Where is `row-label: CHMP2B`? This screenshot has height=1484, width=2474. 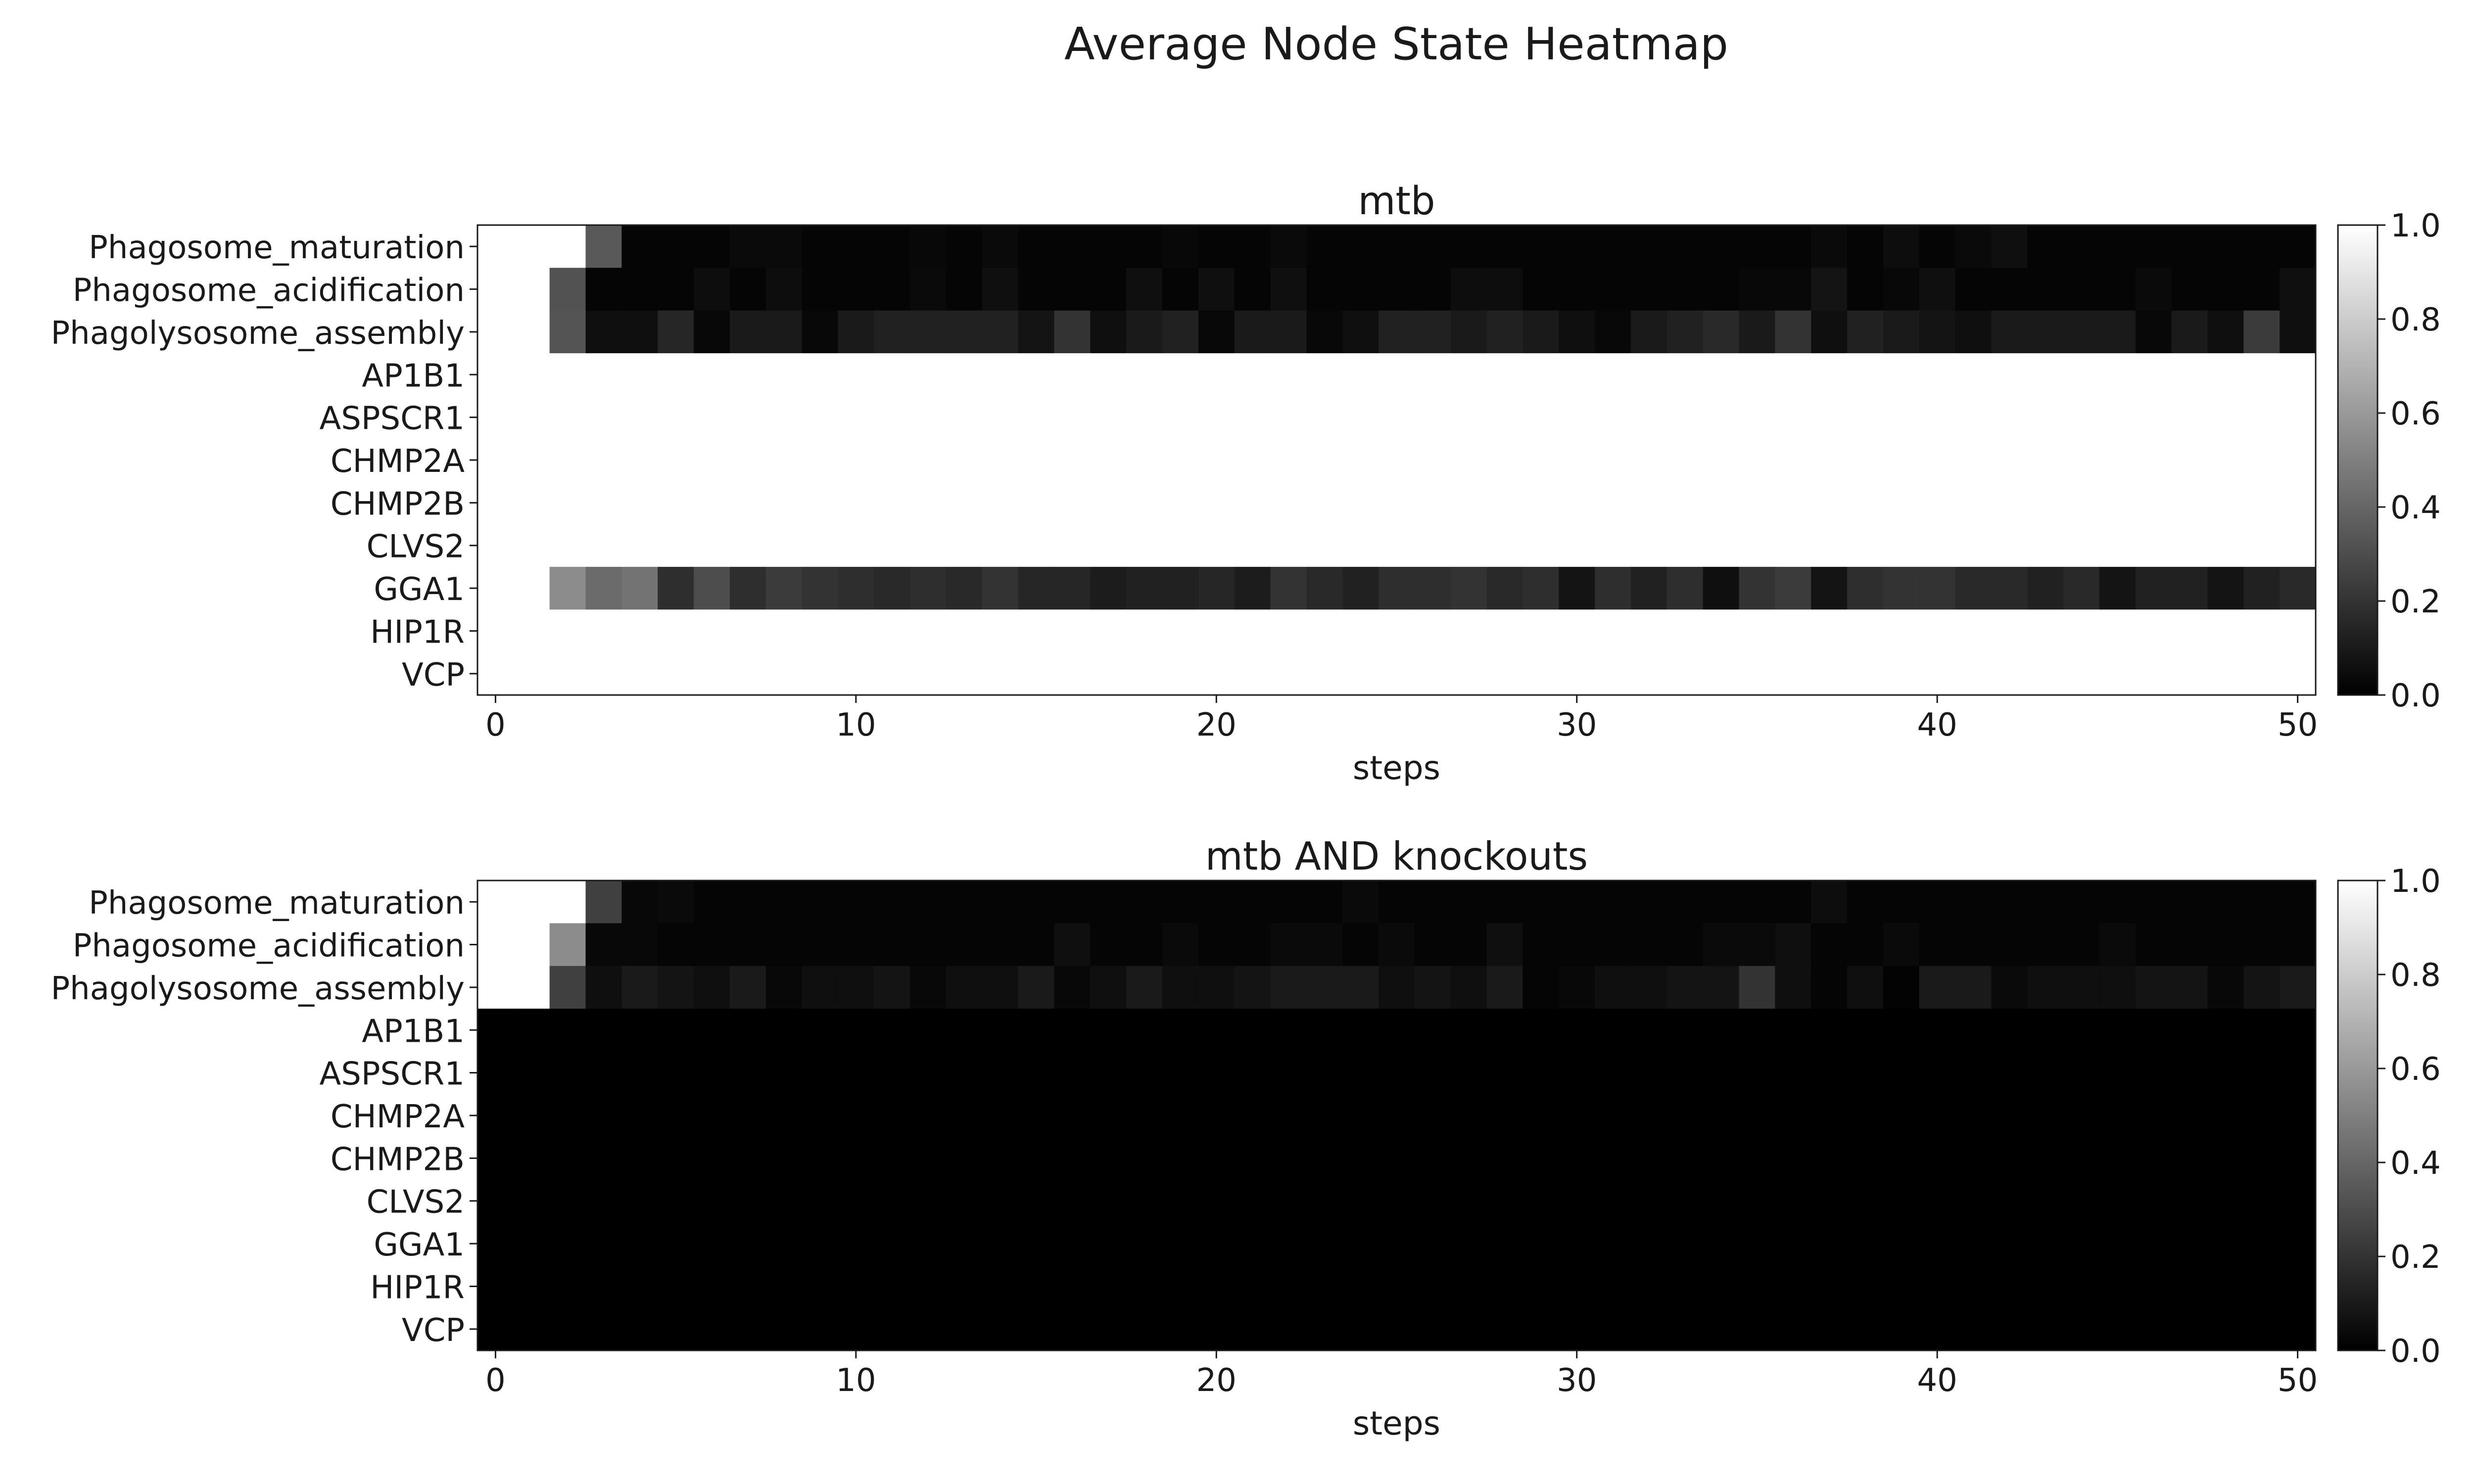 row-label: CHMP2B is located at coordinates (398, 1159).